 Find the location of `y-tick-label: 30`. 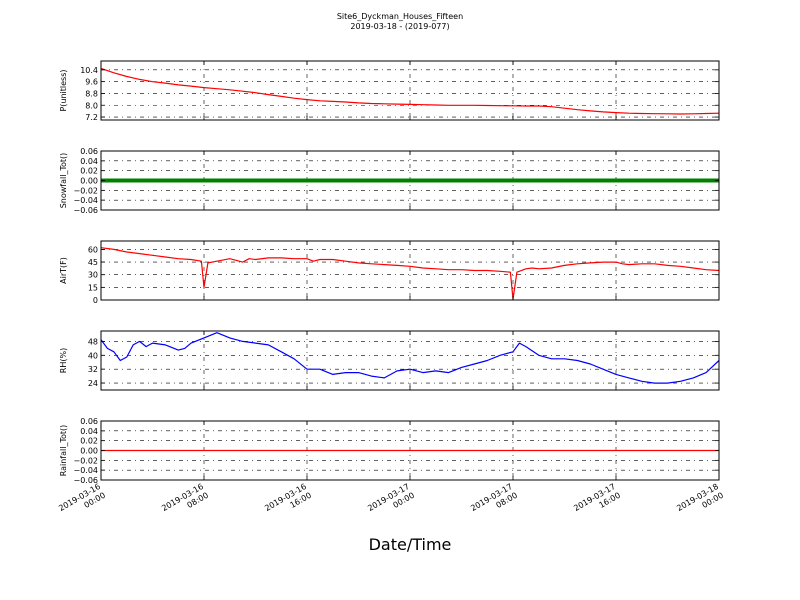

y-tick-label: 30 is located at coordinates (93, 275).